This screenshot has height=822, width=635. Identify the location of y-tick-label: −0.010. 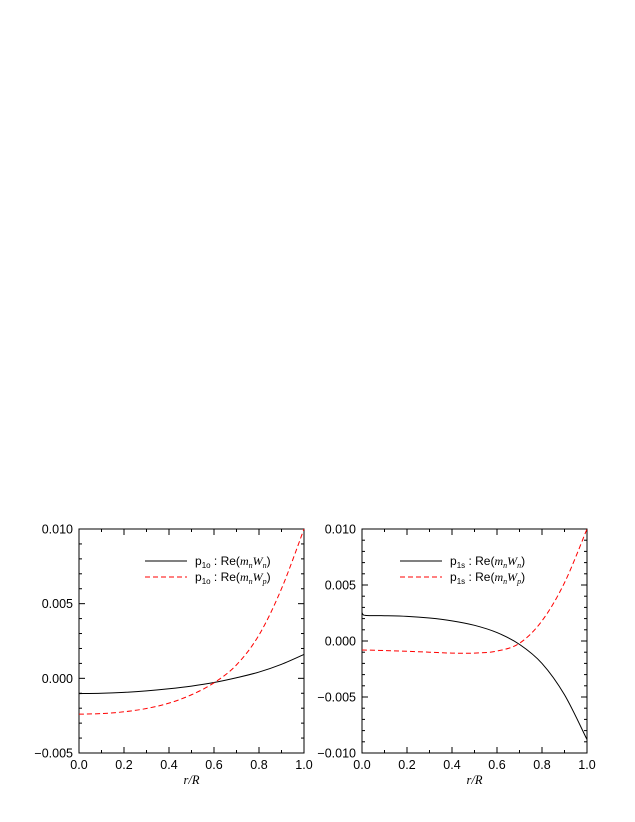
(336, 754).